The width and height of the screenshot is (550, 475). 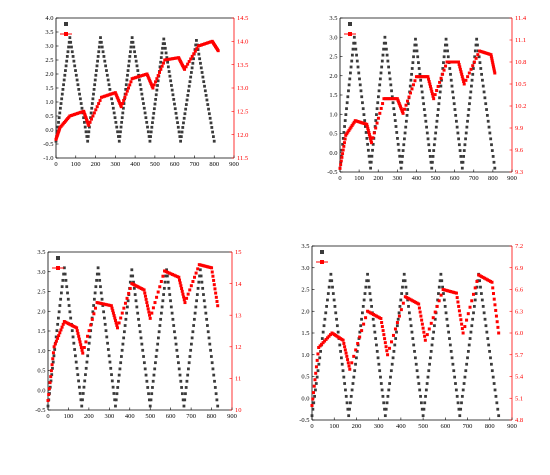 I want to click on legend-fcr-marker, so click(x=350, y=34).